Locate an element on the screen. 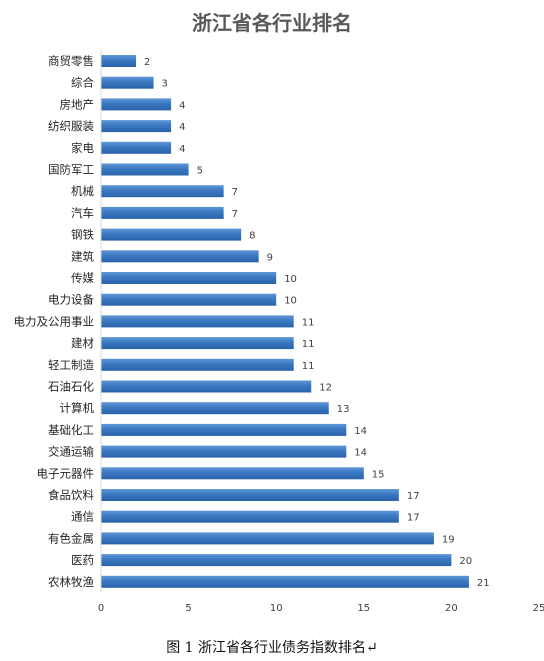  category-label: 建材 is located at coordinates (82, 343).